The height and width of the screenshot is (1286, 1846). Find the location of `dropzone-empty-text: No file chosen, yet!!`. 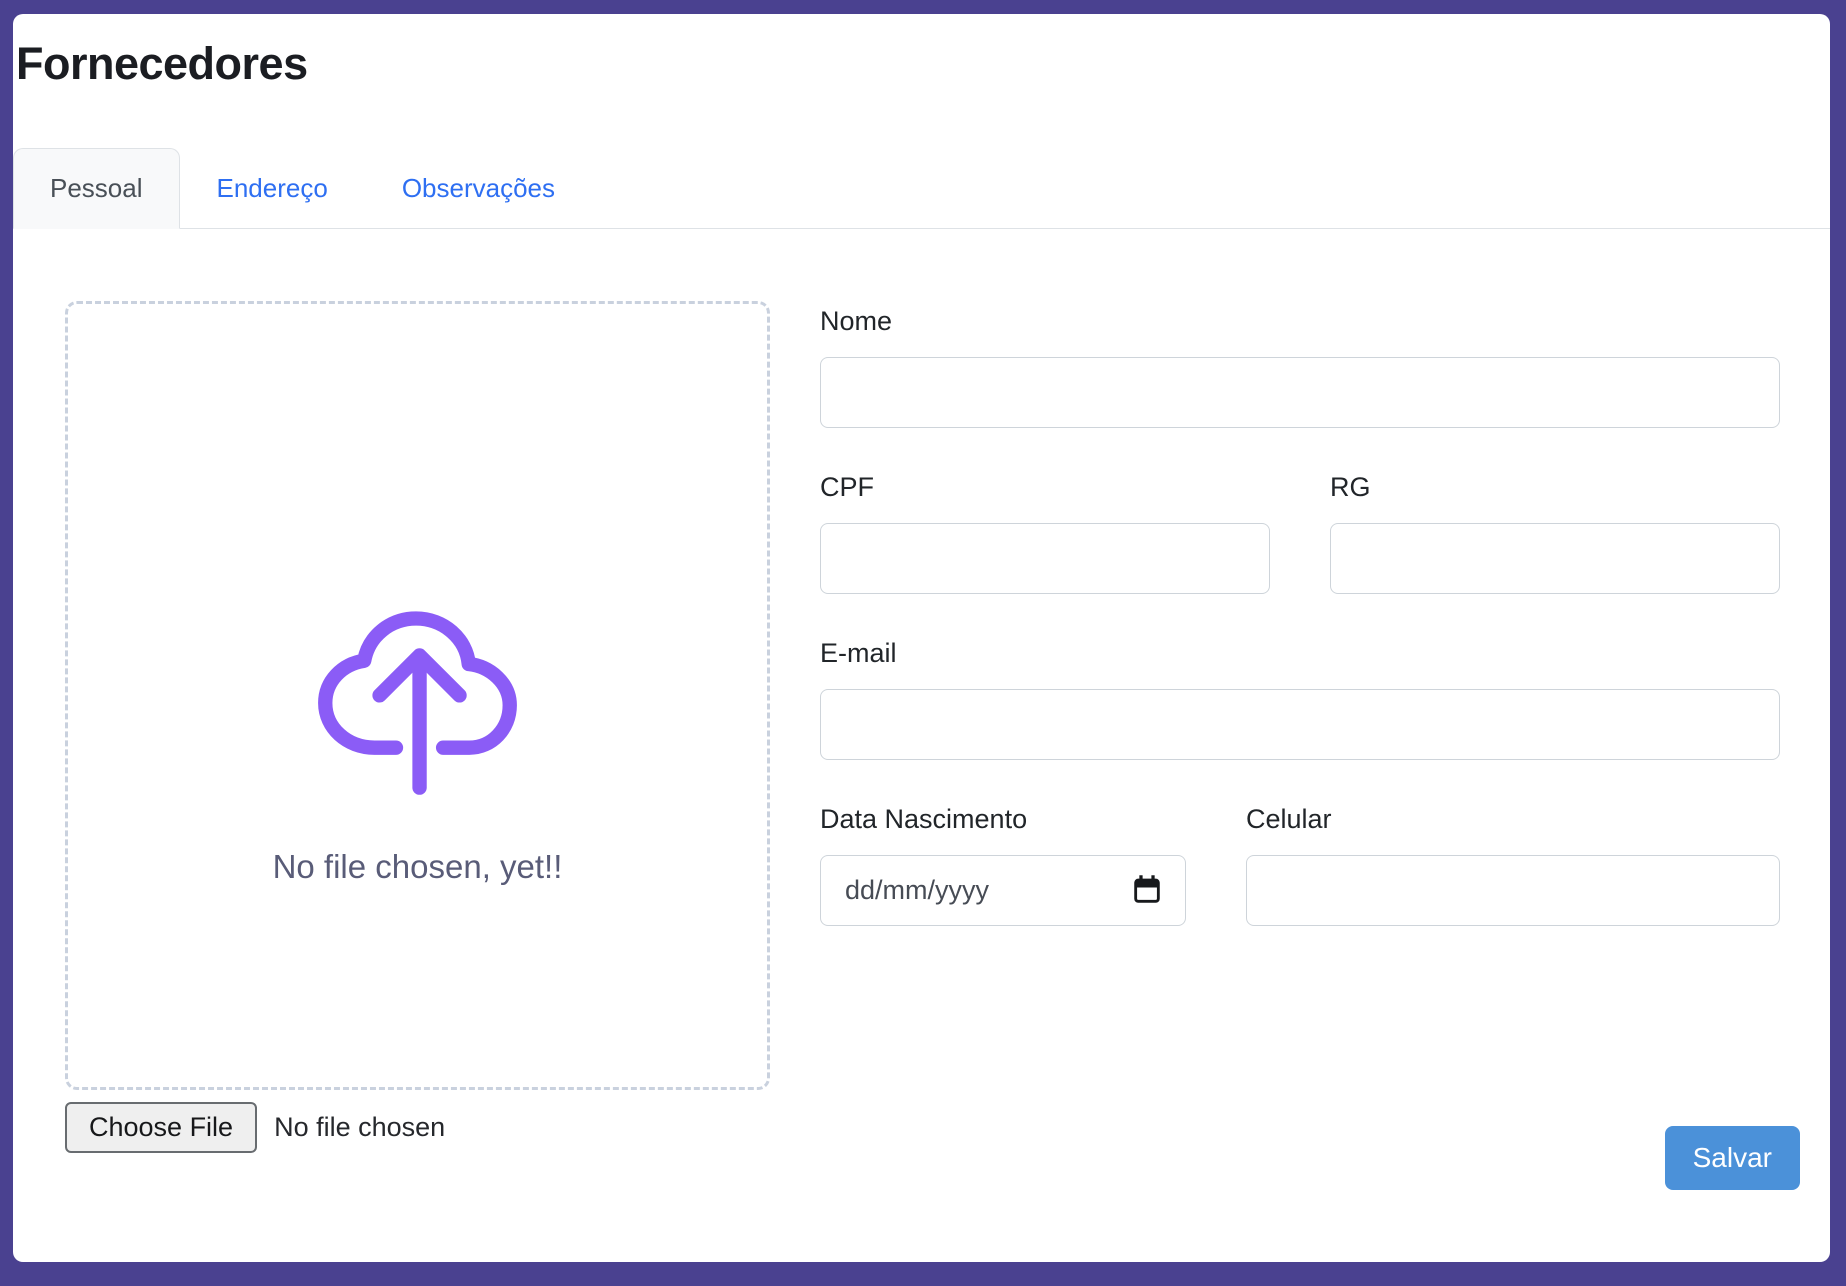

dropzone-empty-text: No file chosen, yet!! is located at coordinates (417, 867).